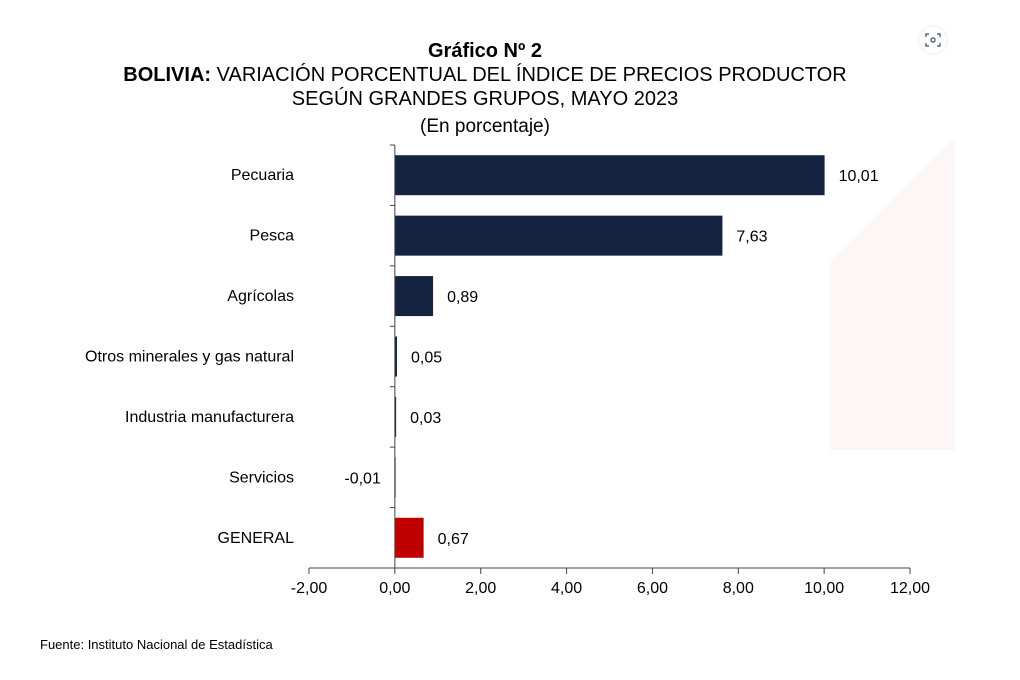 The image size is (1020, 680). Describe the element at coordinates (209, 417) in the screenshot. I see `category-label: Industria manufacturera` at that location.